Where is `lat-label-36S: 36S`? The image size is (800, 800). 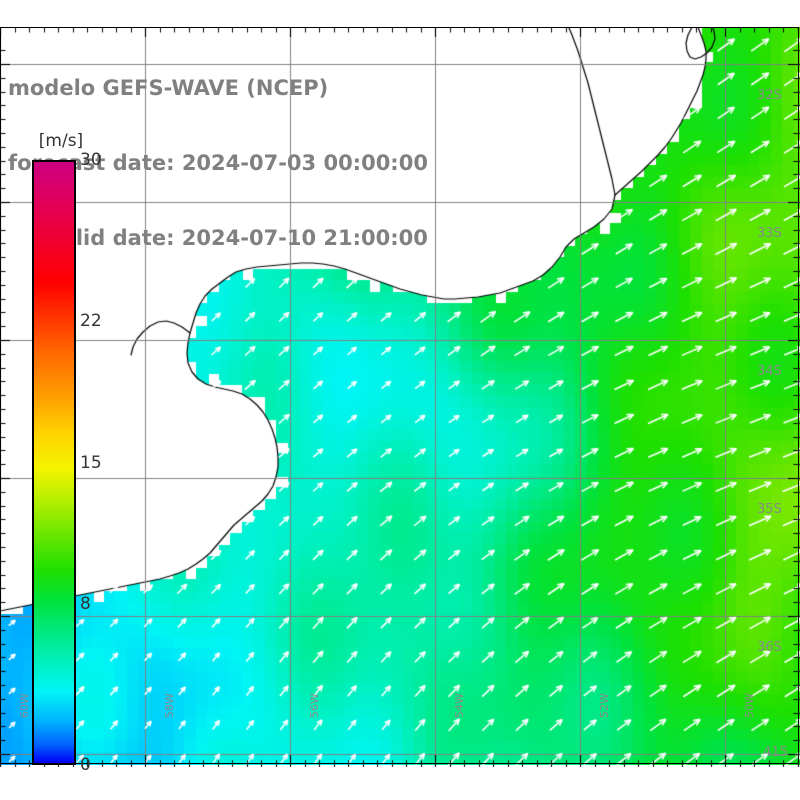 lat-label-36S: 36S is located at coordinates (769, 647).